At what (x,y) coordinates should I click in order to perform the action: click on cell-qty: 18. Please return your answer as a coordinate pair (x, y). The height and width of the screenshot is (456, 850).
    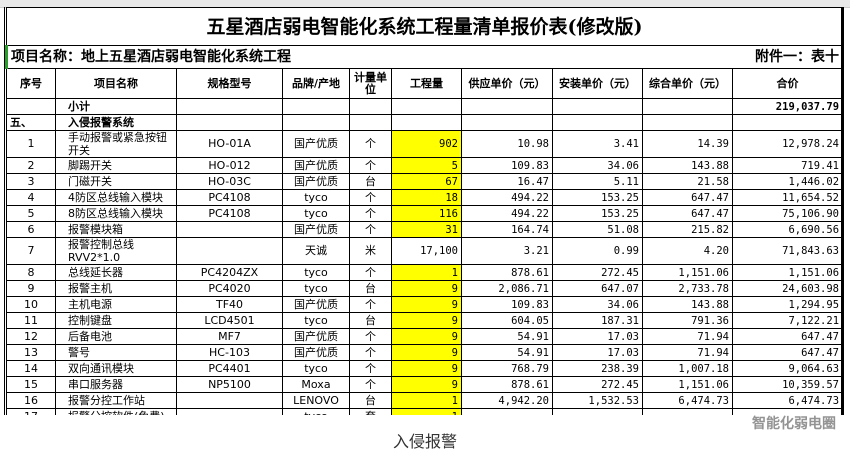
    Looking at the image, I should click on (426, 197).